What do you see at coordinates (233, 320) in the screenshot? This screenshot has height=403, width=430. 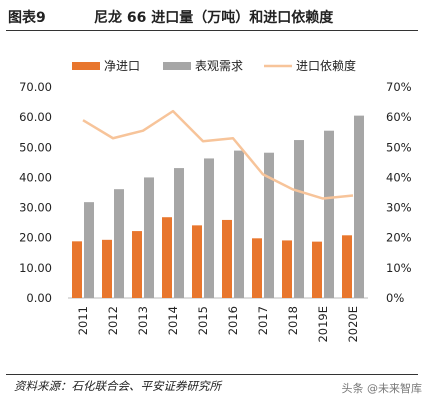 I see `x-tick-label: 2016` at bounding box center [233, 320].